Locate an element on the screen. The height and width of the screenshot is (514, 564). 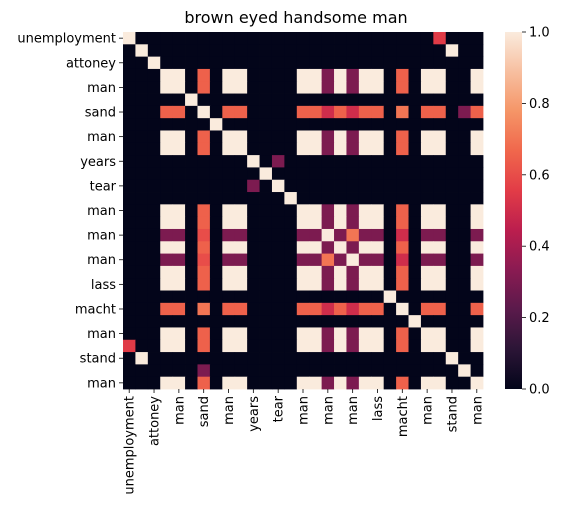
chart-title: brown eyed handsome man is located at coordinates (295, 17).